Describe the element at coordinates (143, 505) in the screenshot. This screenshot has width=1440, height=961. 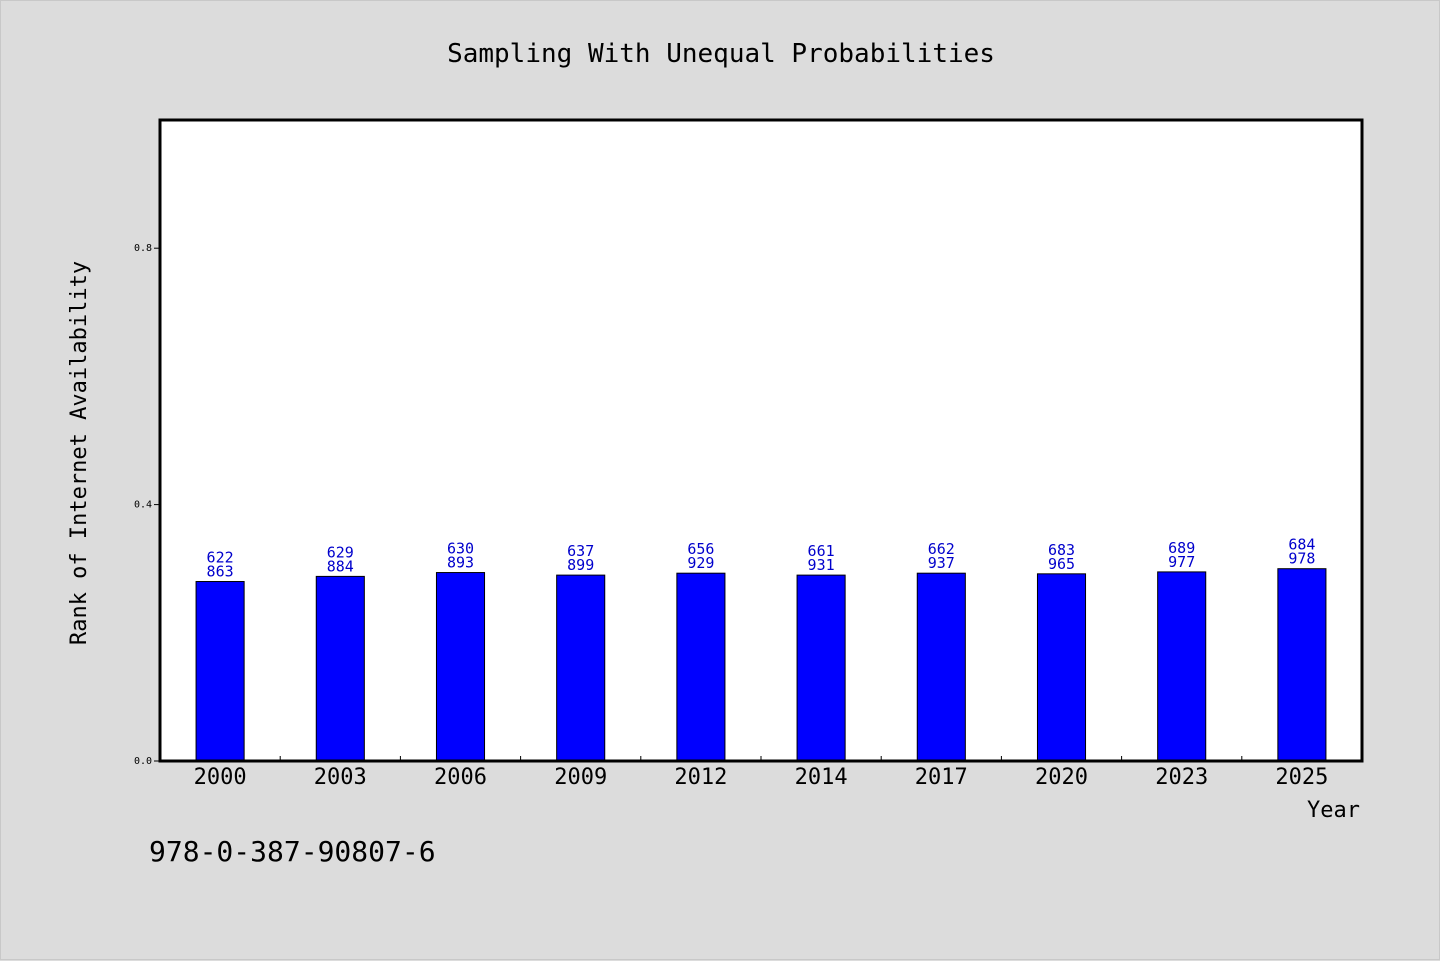
I see `y-tick-label: 0.4` at that location.